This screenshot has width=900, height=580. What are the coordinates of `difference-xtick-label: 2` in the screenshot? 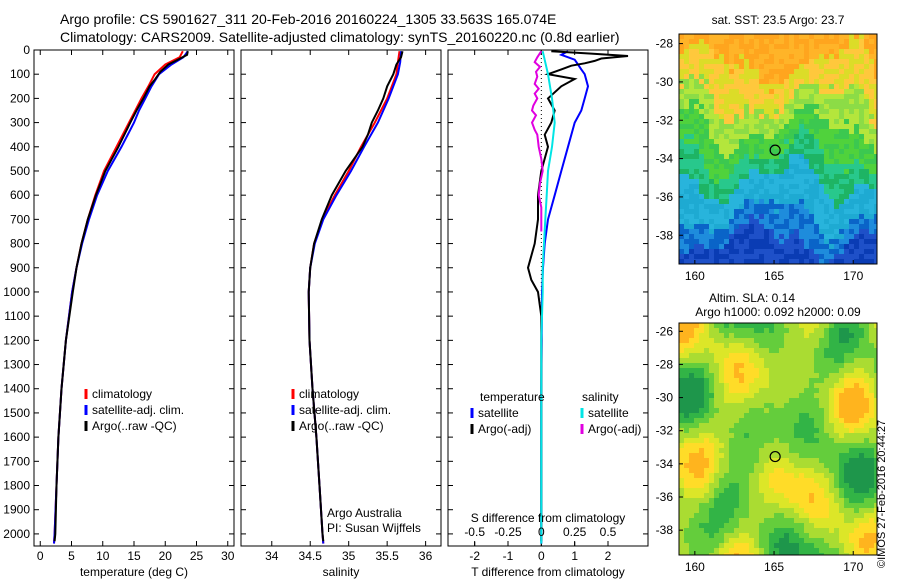 It's located at (608, 556).